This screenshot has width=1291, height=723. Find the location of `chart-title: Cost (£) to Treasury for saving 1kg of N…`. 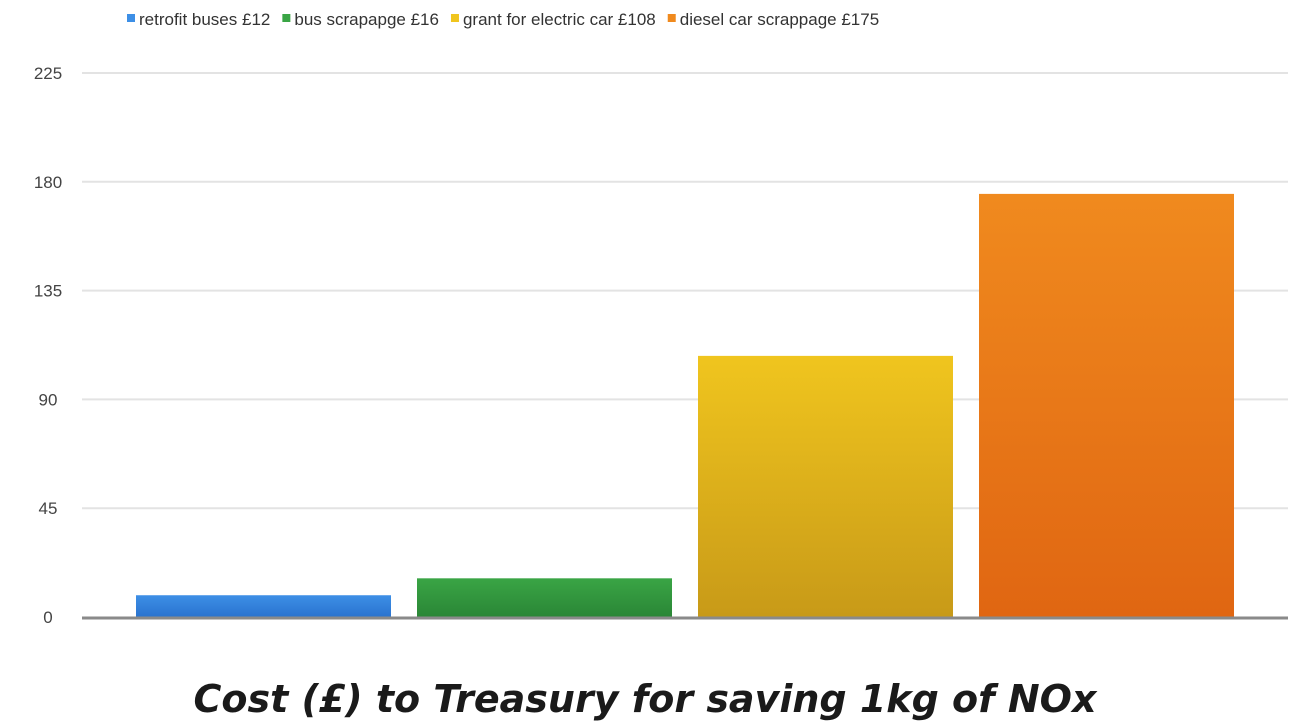

chart-title: Cost (£) to Treasury for saving 1kg of N… is located at coordinates (645, 699).